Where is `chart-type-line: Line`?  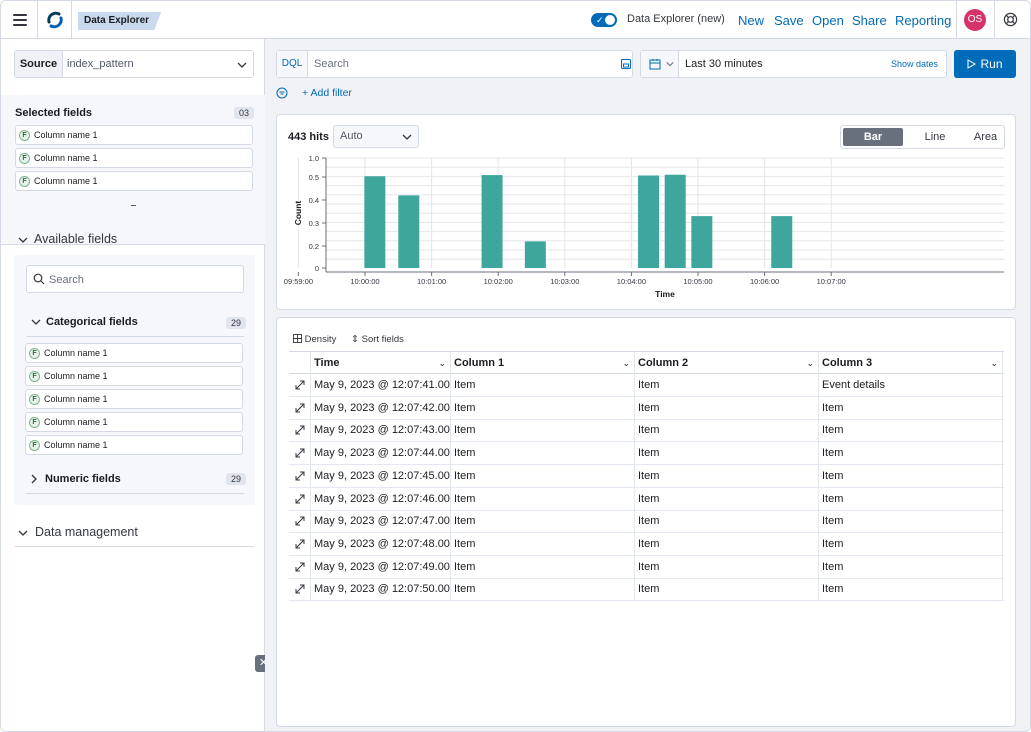
chart-type-line: Line is located at coordinates (935, 137).